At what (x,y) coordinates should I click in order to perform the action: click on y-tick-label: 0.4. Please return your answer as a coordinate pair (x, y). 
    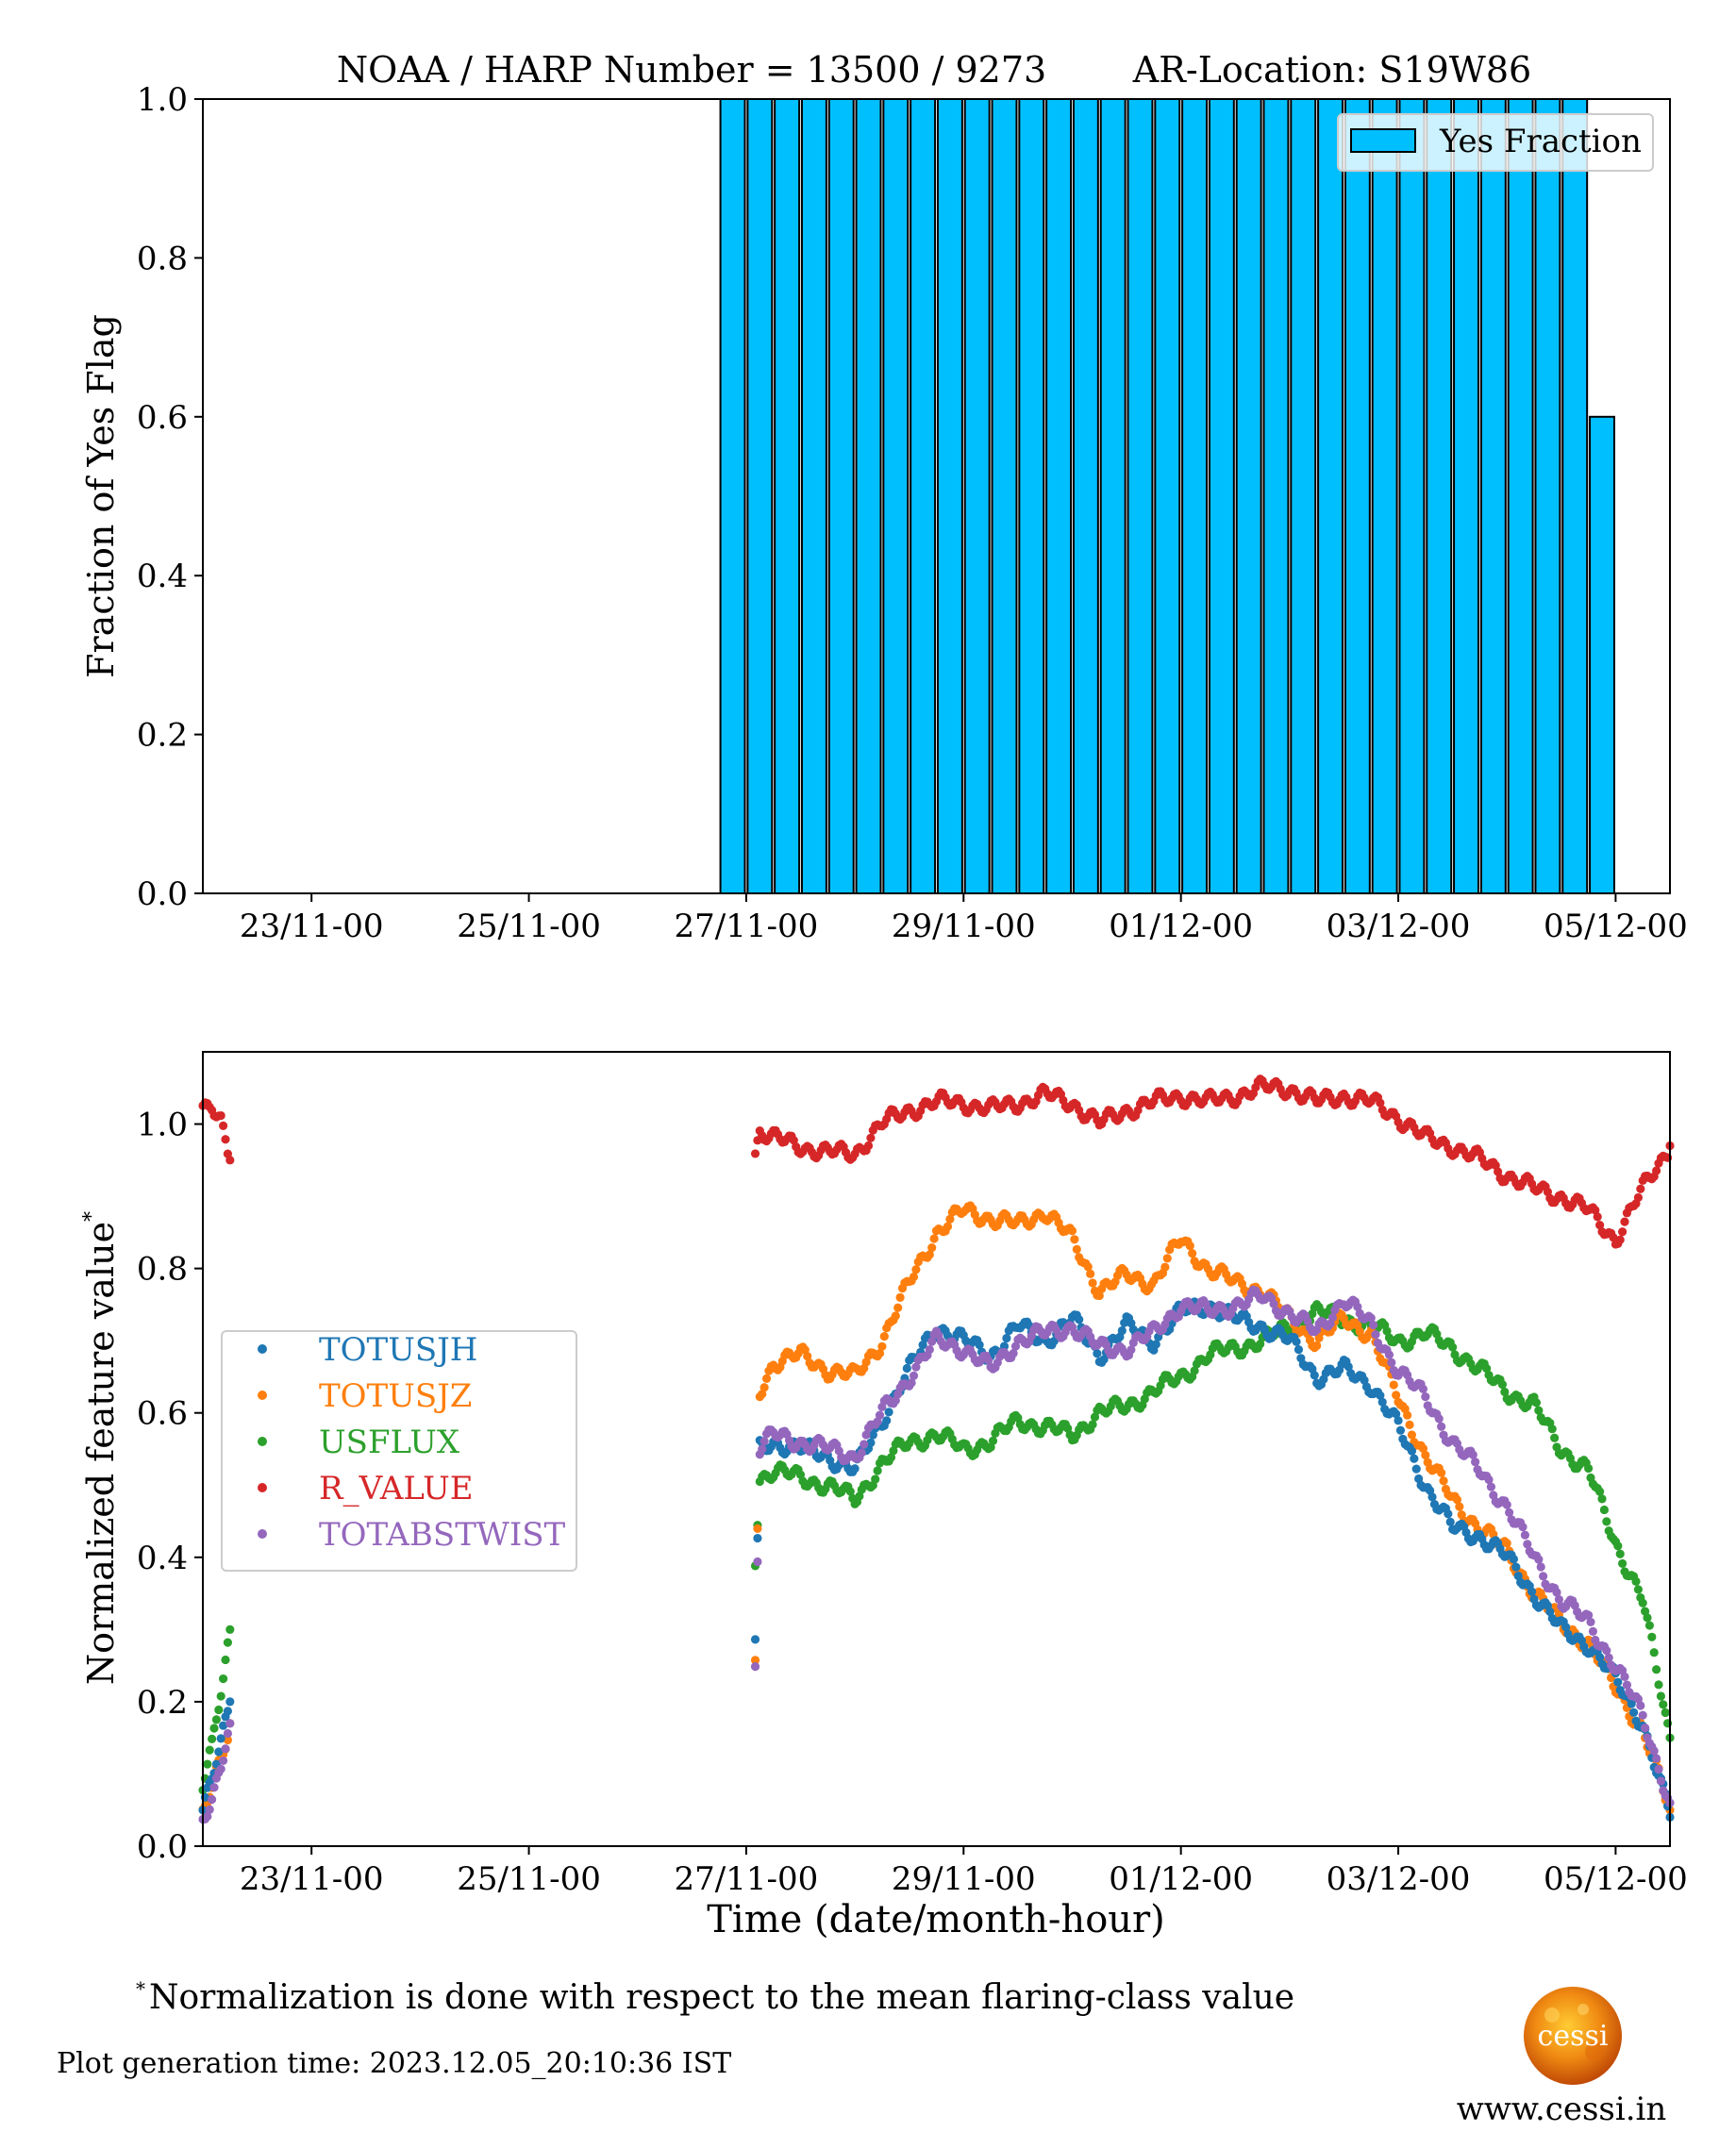
    Looking at the image, I should click on (163, 1558).